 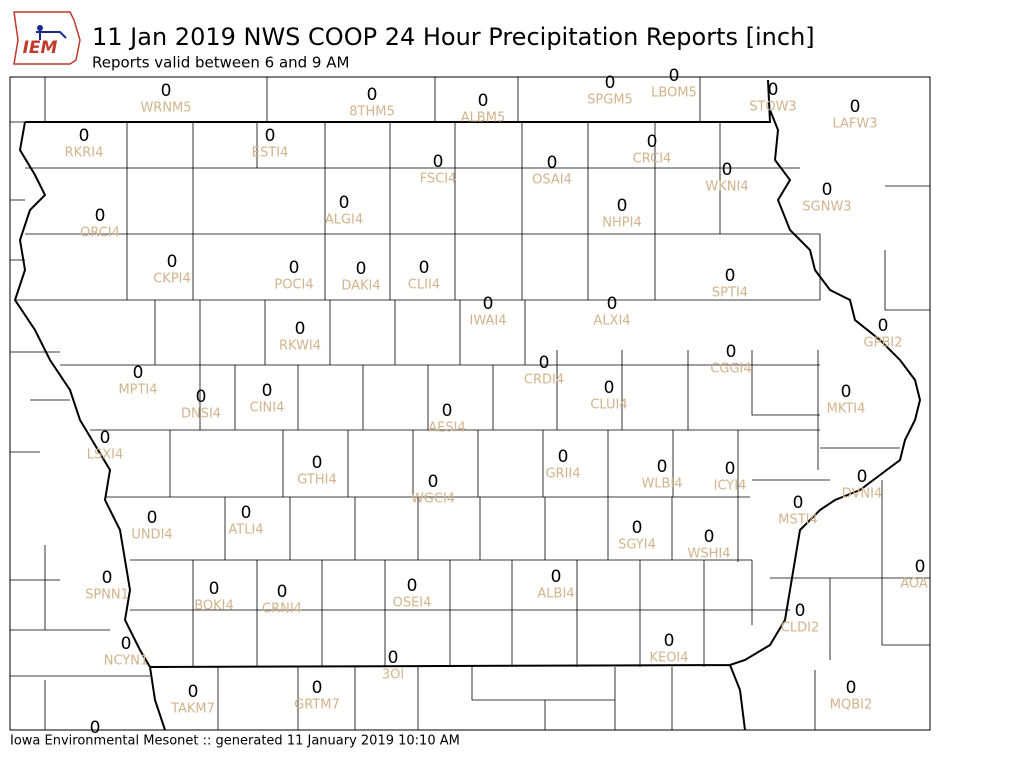 What do you see at coordinates (172, 279) in the screenshot?
I see `station-id: CKPI4` at bounding box center [172, 279].